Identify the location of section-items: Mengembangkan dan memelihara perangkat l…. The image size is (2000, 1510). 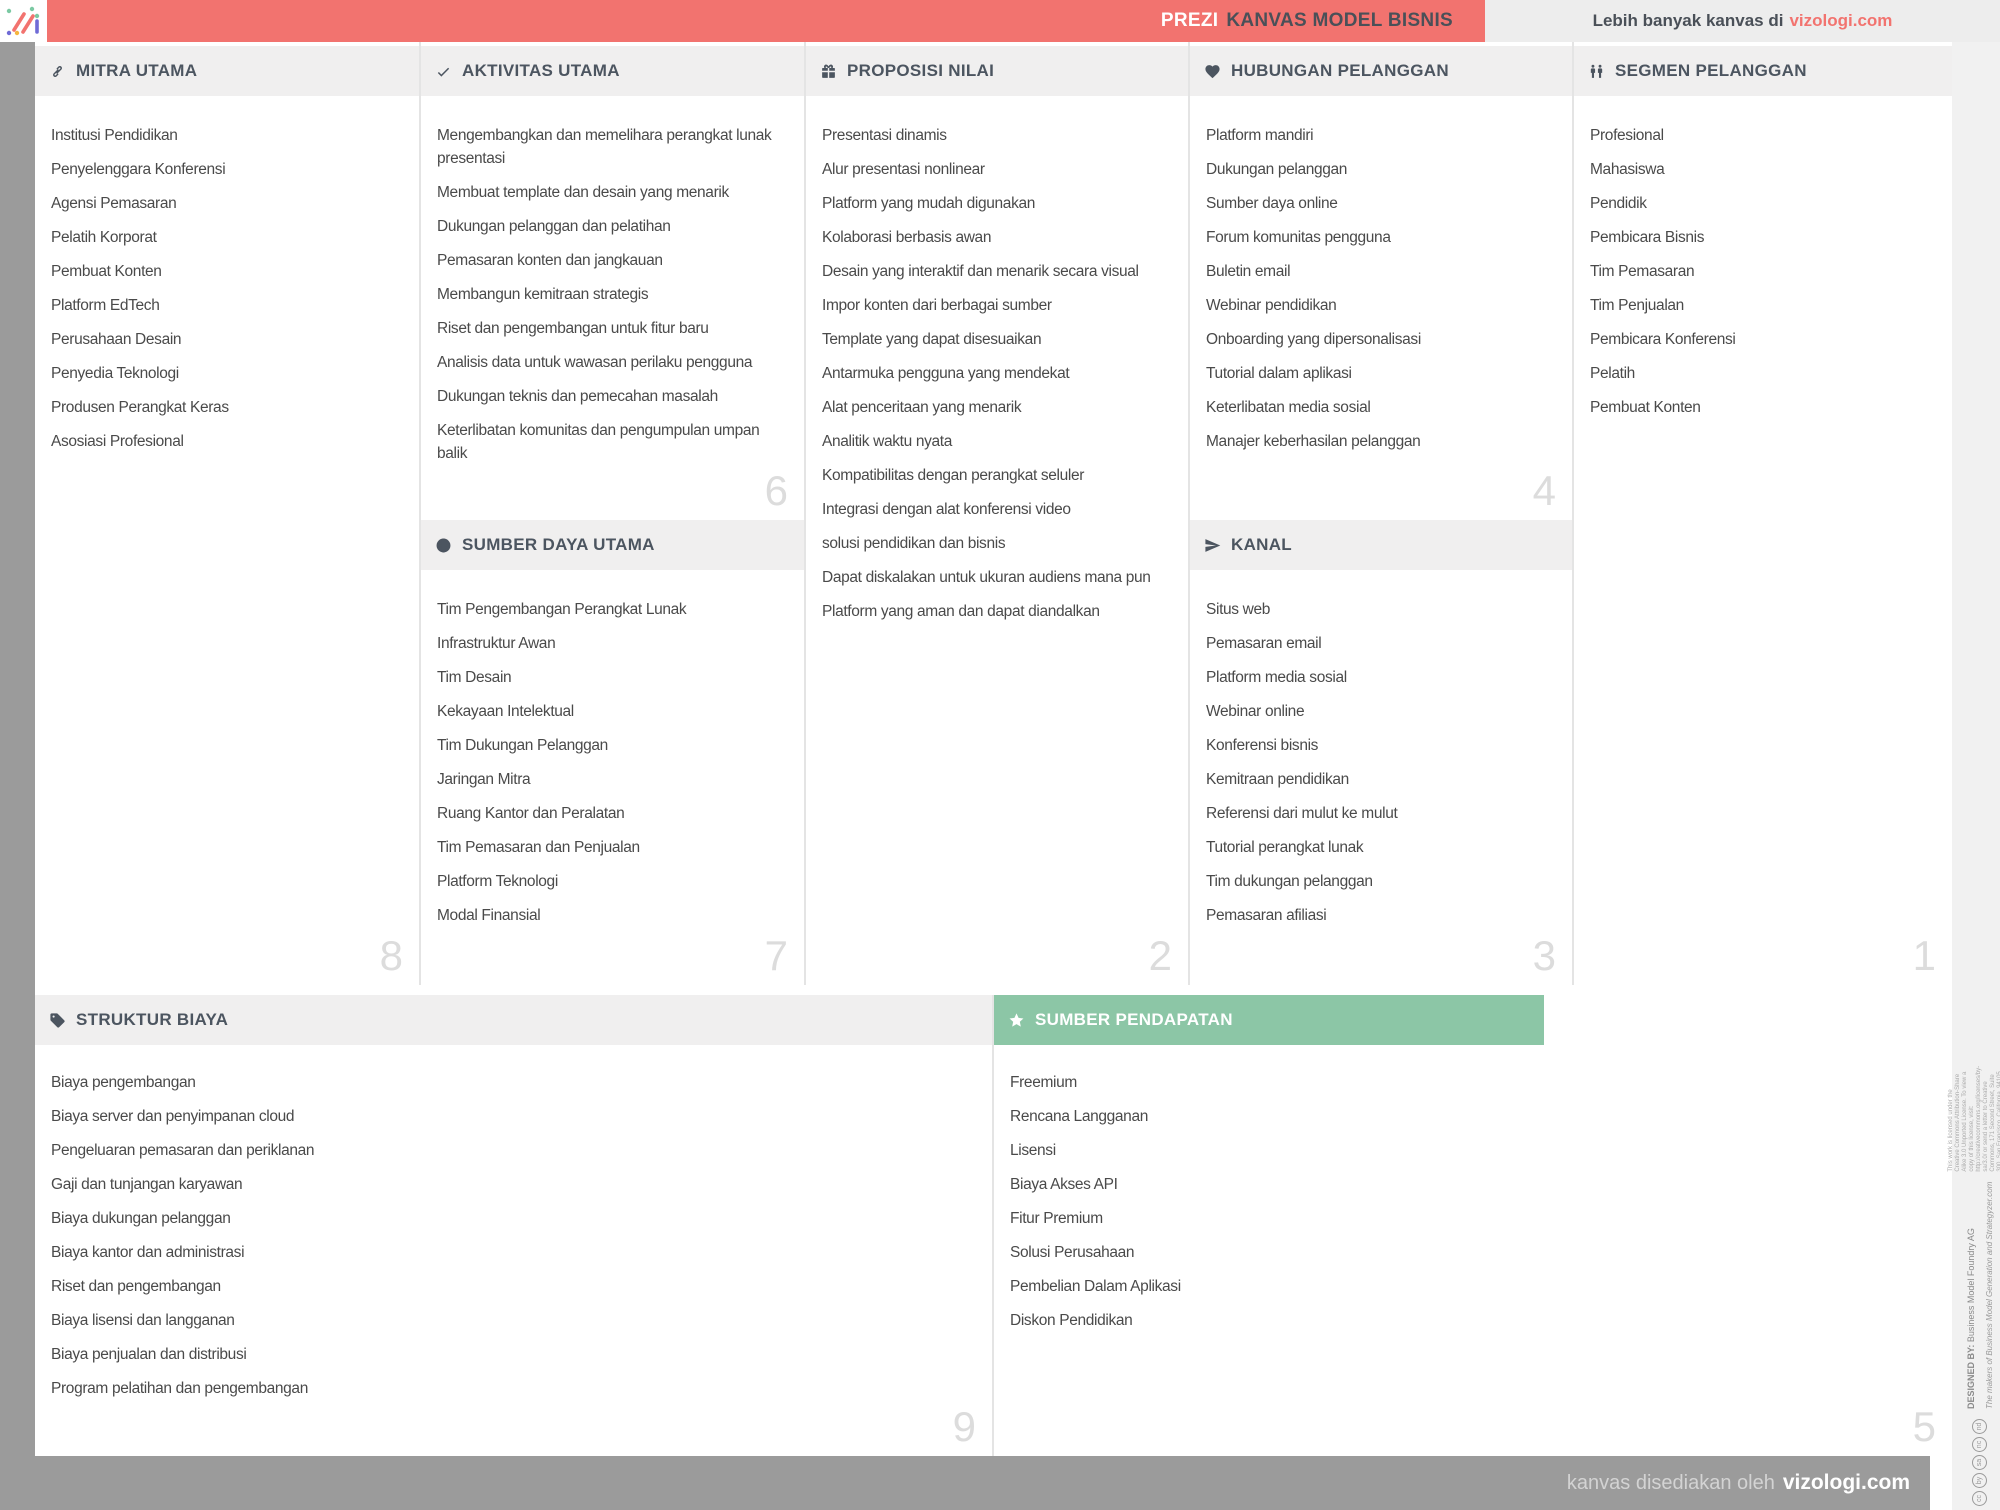
(612, 294).